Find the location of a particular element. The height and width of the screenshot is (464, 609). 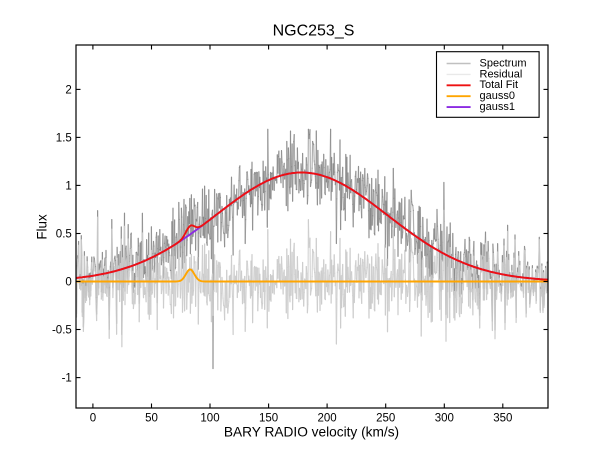

svg-text: gauss1 is located at coordinates (497, 107).